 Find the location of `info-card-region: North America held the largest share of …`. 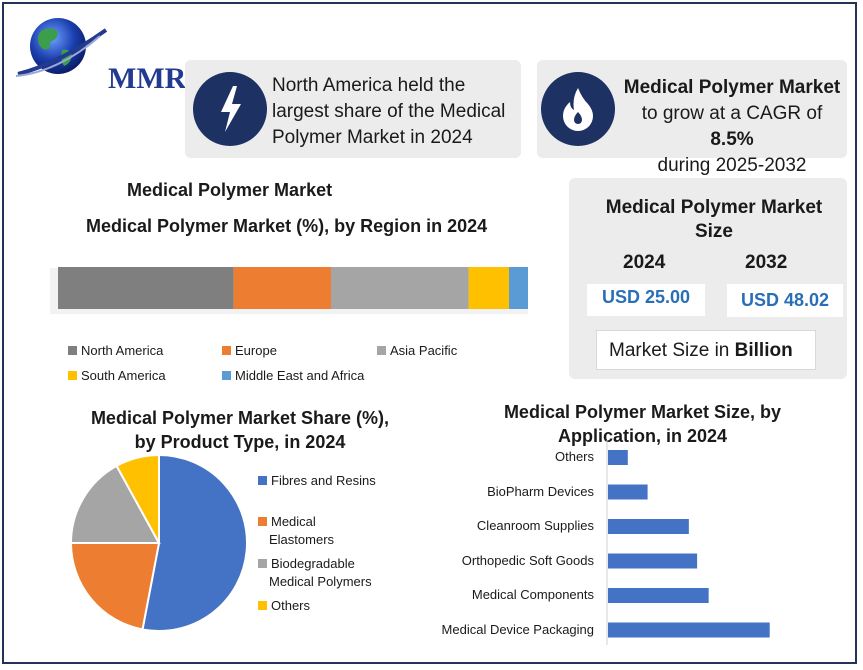

info-card-region: North America held the largest share of … is located at coordinates (353, 109).